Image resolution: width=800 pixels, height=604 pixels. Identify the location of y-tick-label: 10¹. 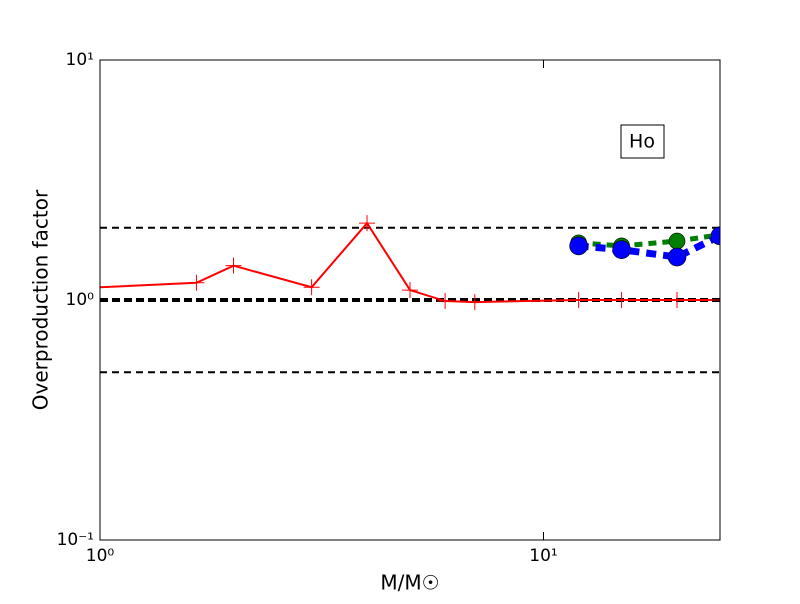
(80, 60).